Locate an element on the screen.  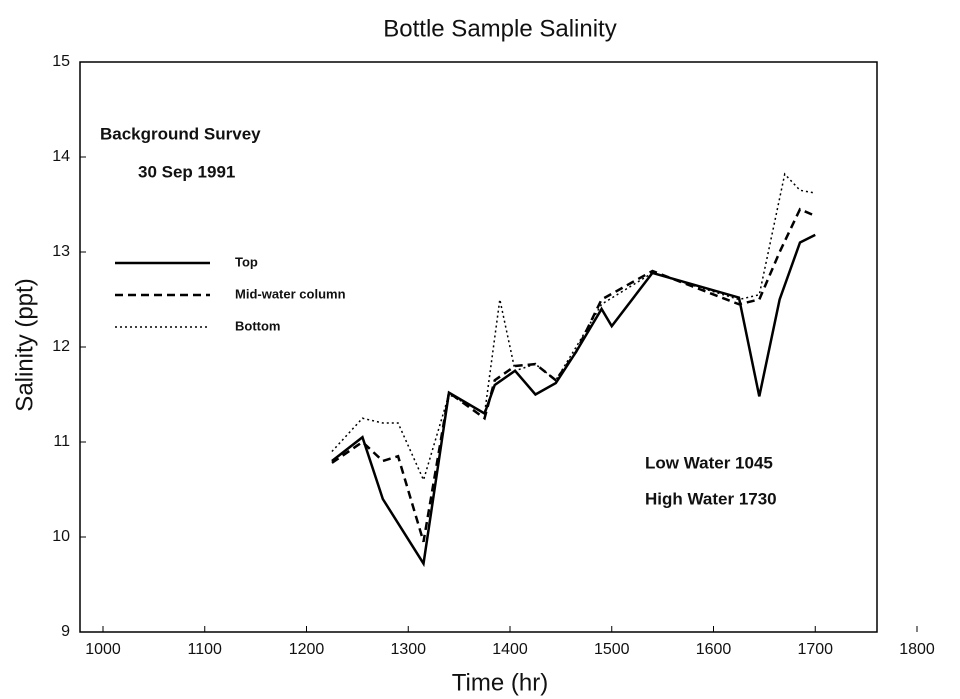
annotation: 30 Sep 1991 is located at coordinates (186, 171).